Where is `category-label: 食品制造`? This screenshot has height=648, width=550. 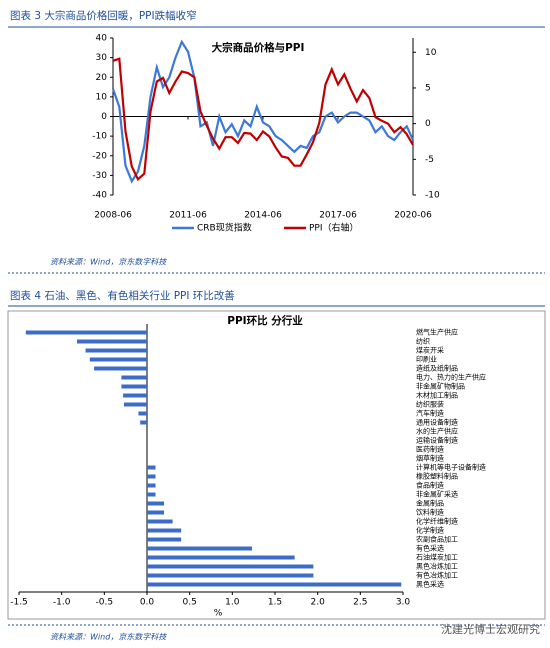
category-label: 食品制造 is located at coordinates (430, 485).